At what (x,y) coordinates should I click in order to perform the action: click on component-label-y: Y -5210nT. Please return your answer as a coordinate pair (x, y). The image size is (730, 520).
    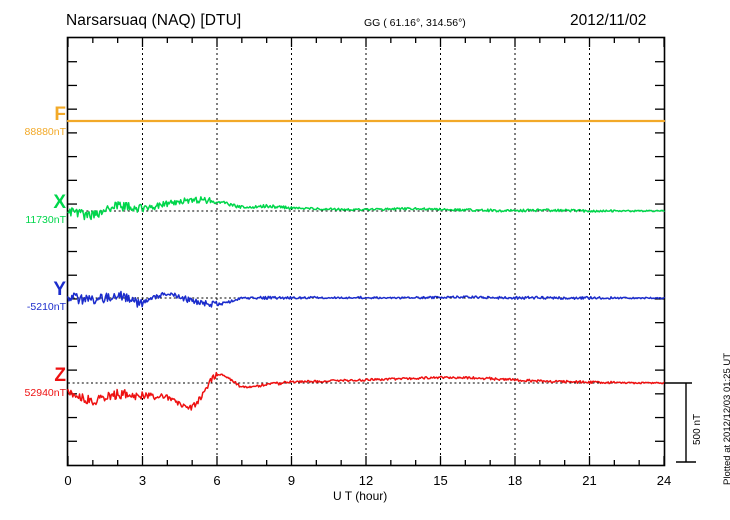
    Looking at the image, I should click on (33, 296).